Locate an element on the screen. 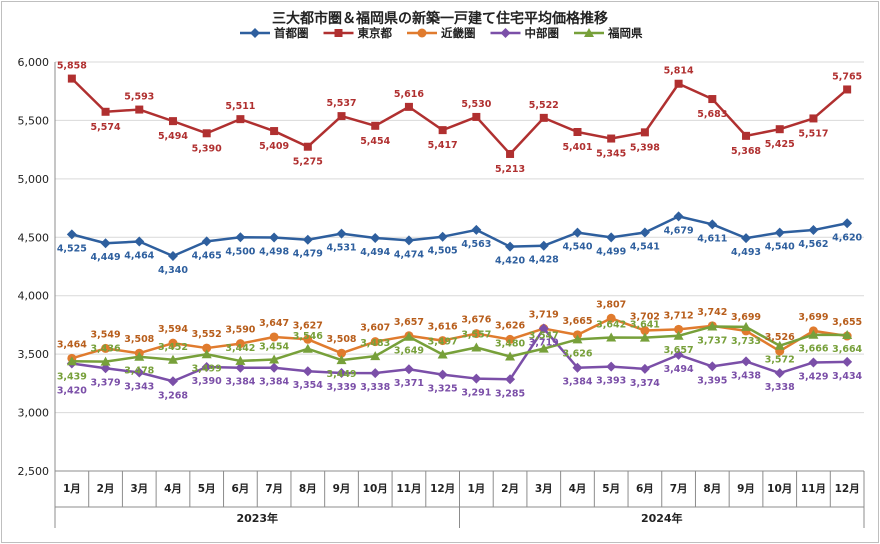  data-label: 3,420 is located at coordinates (72, 390).